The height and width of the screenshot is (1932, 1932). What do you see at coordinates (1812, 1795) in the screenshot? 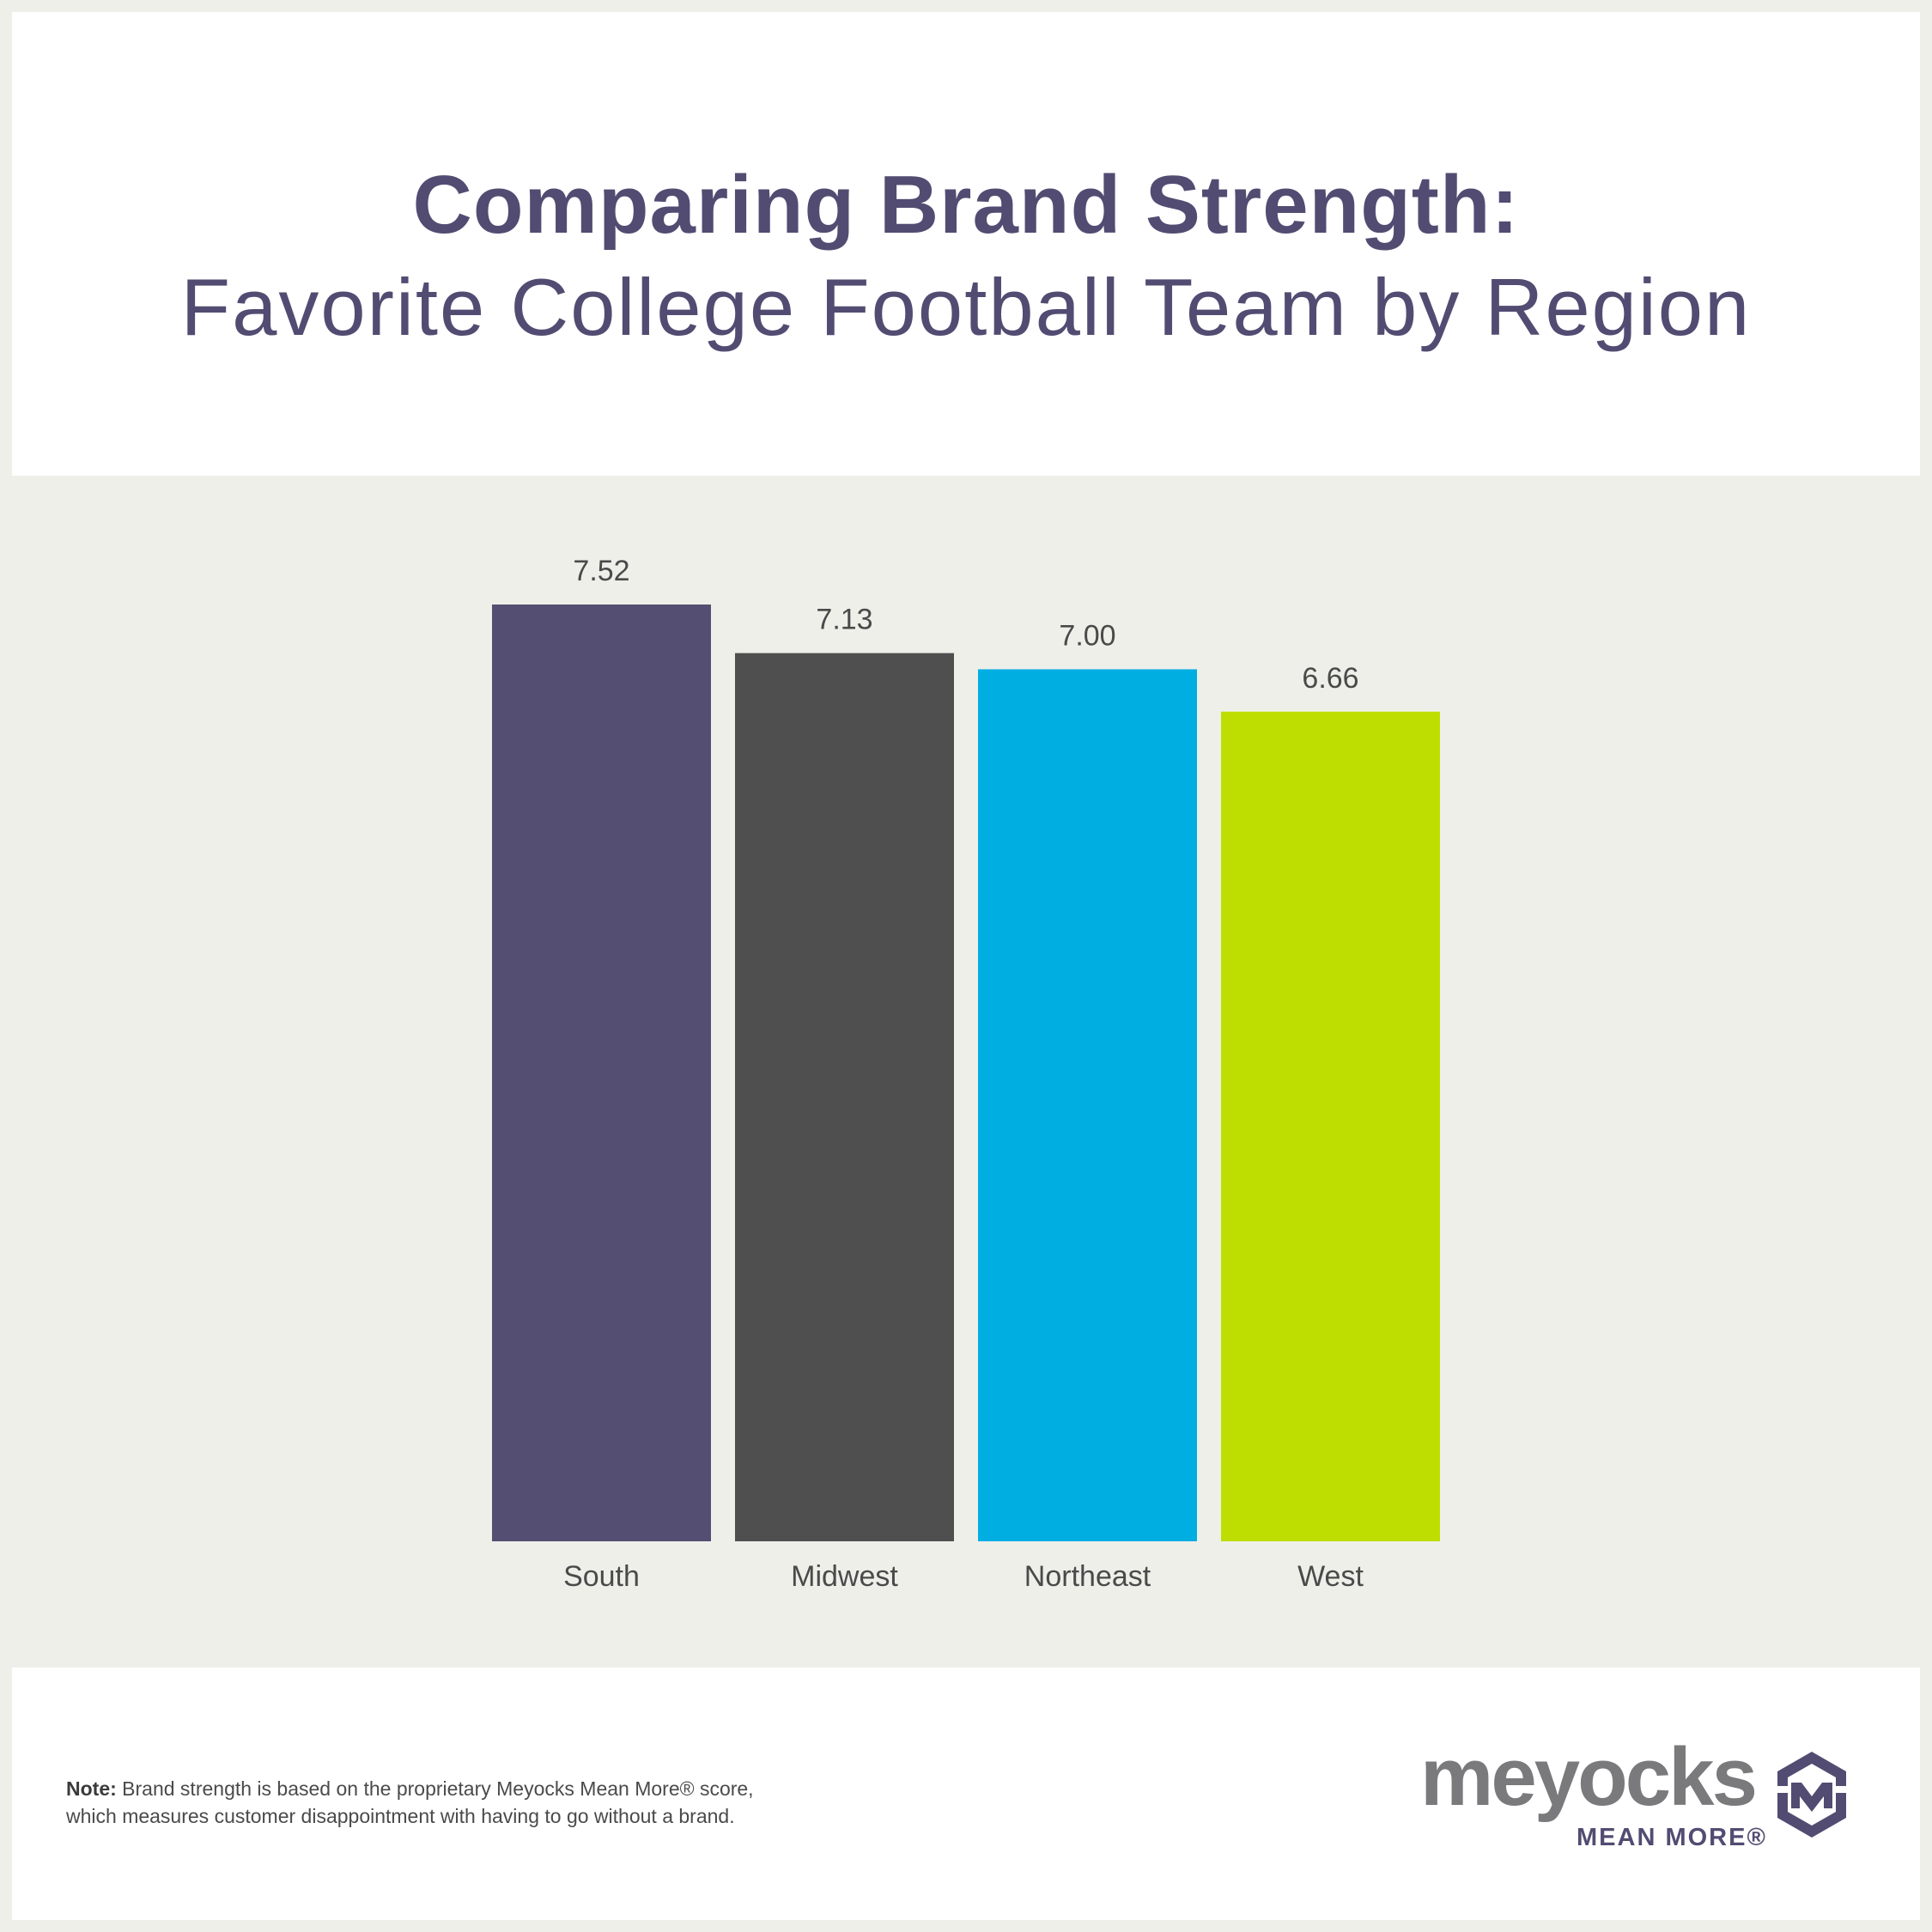
I see `meyocks-m-hexagon-icon` at bounding box center [1812, 1795].